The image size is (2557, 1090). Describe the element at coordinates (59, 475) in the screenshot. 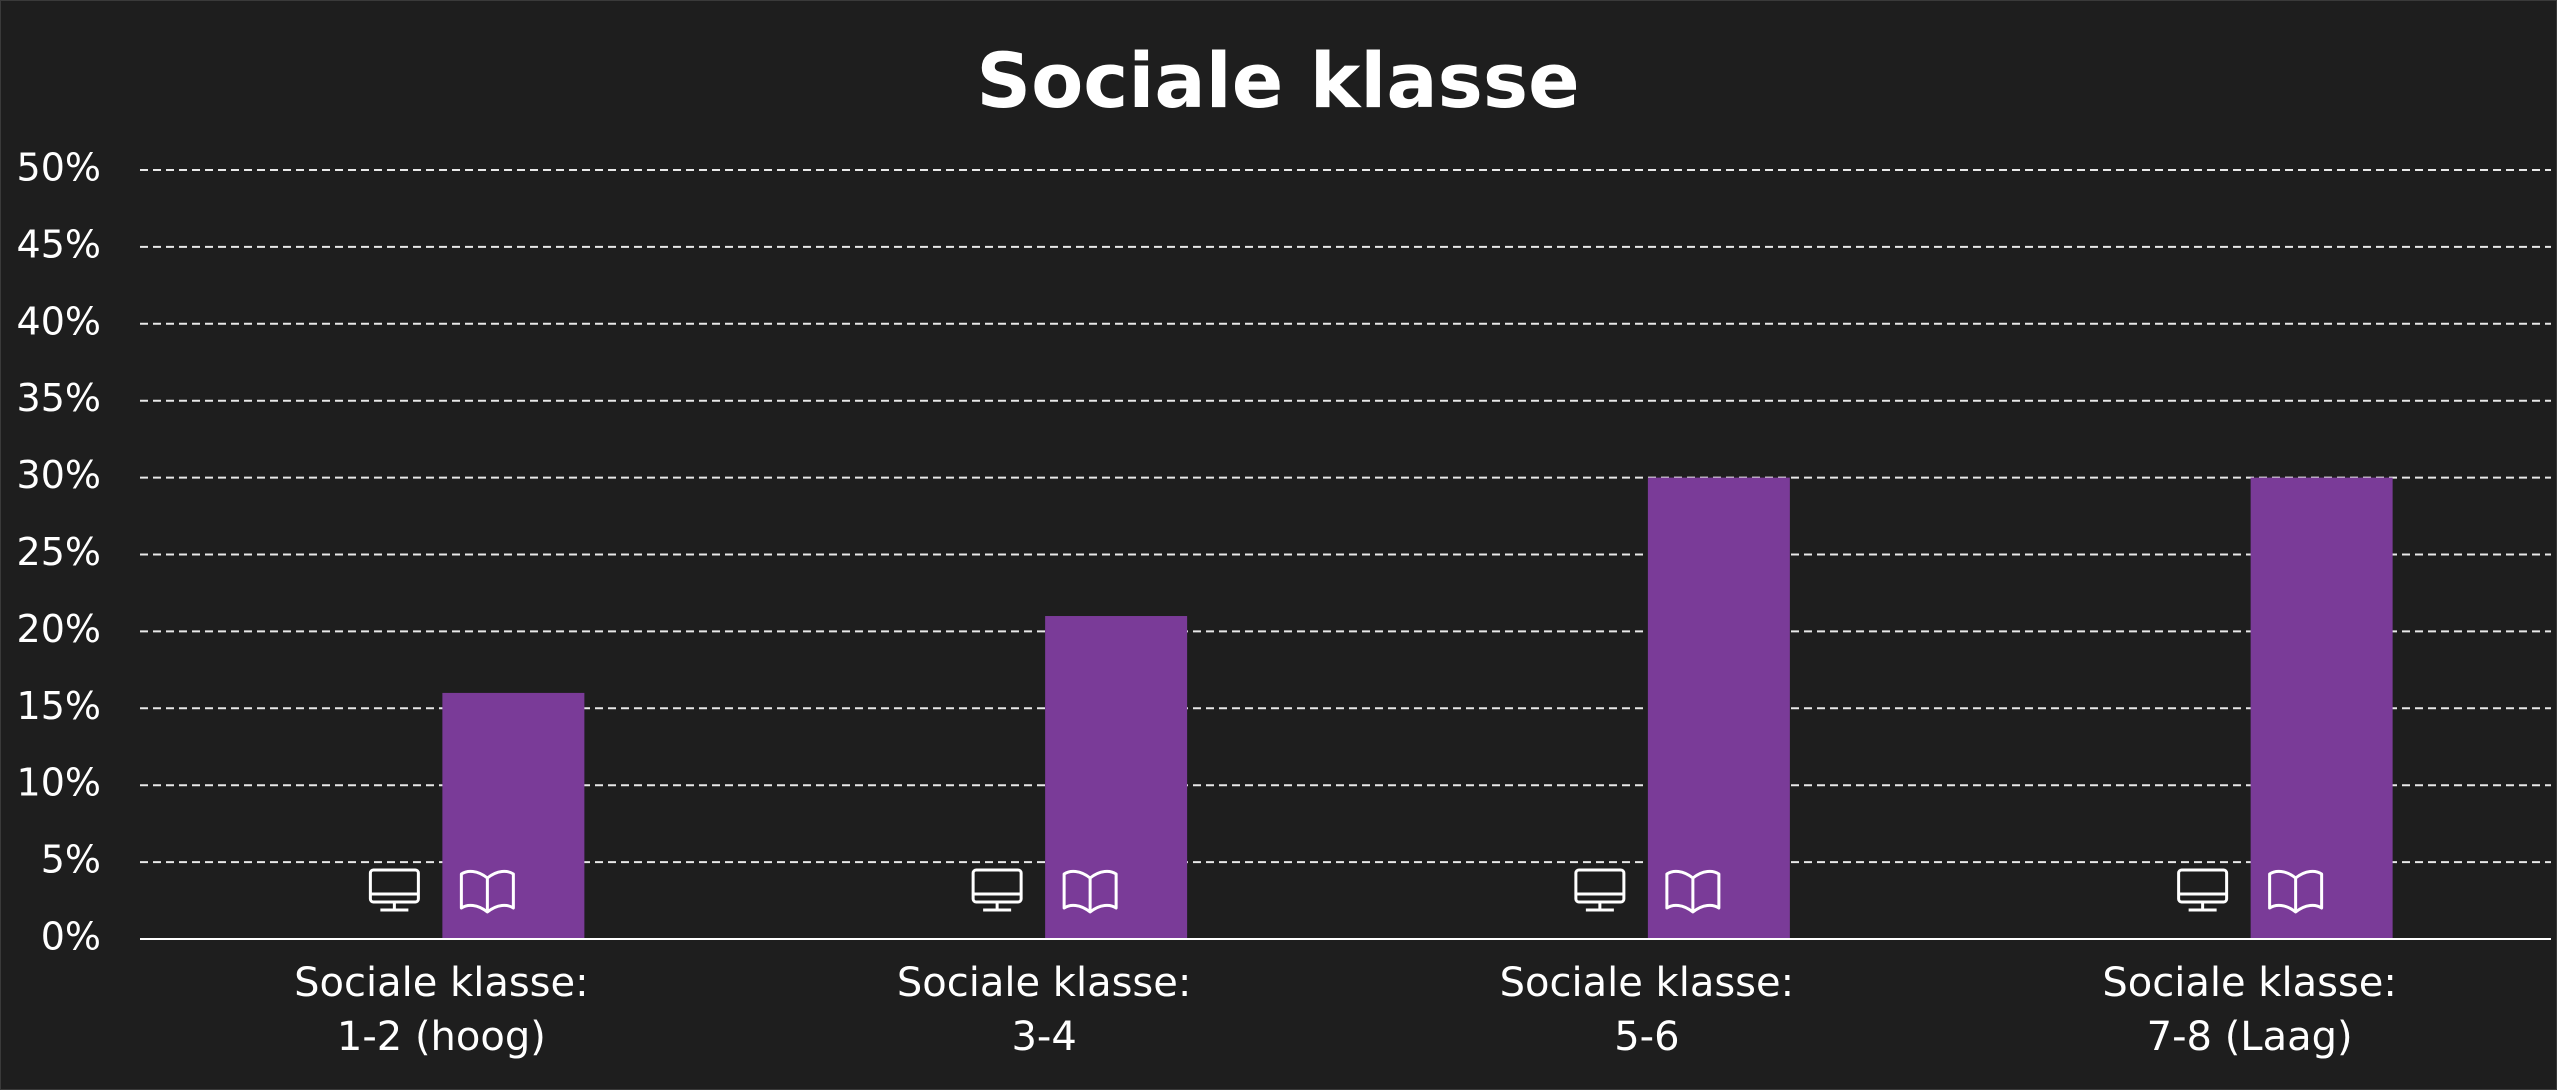

I see `y-tick-label: 30%` at that location.